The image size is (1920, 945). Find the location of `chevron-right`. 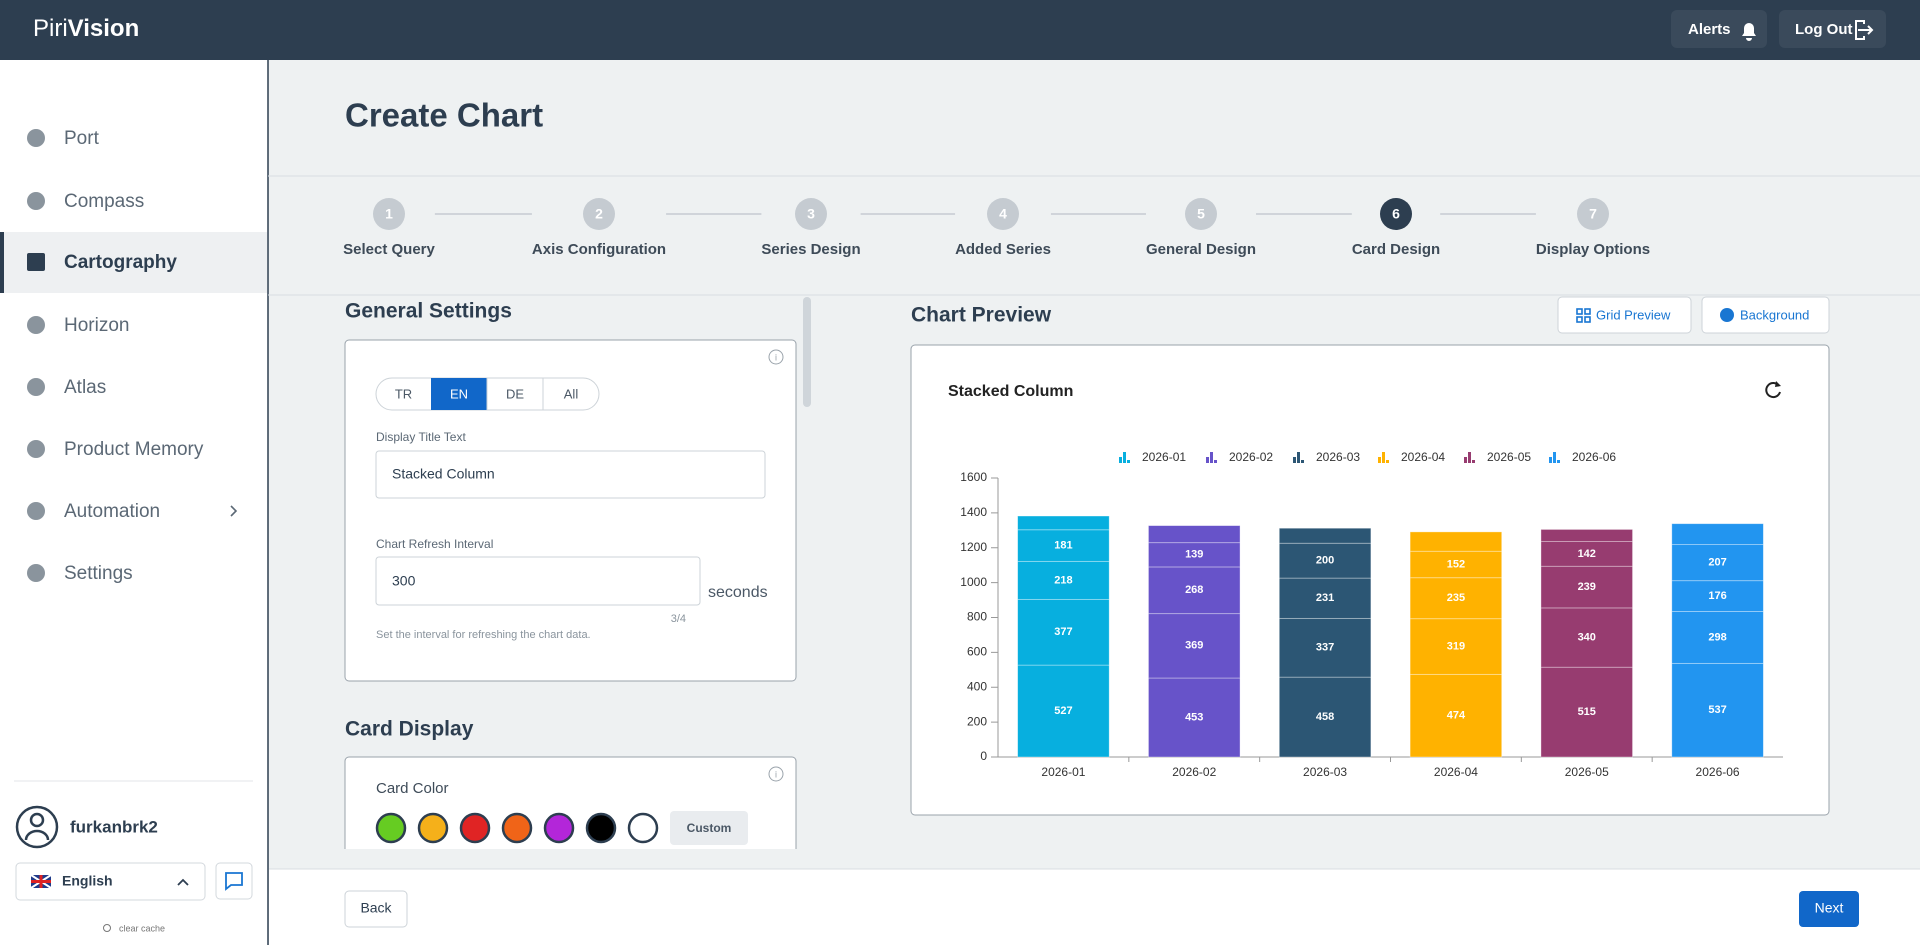

chevron-right is located at coordinates (234, 511).